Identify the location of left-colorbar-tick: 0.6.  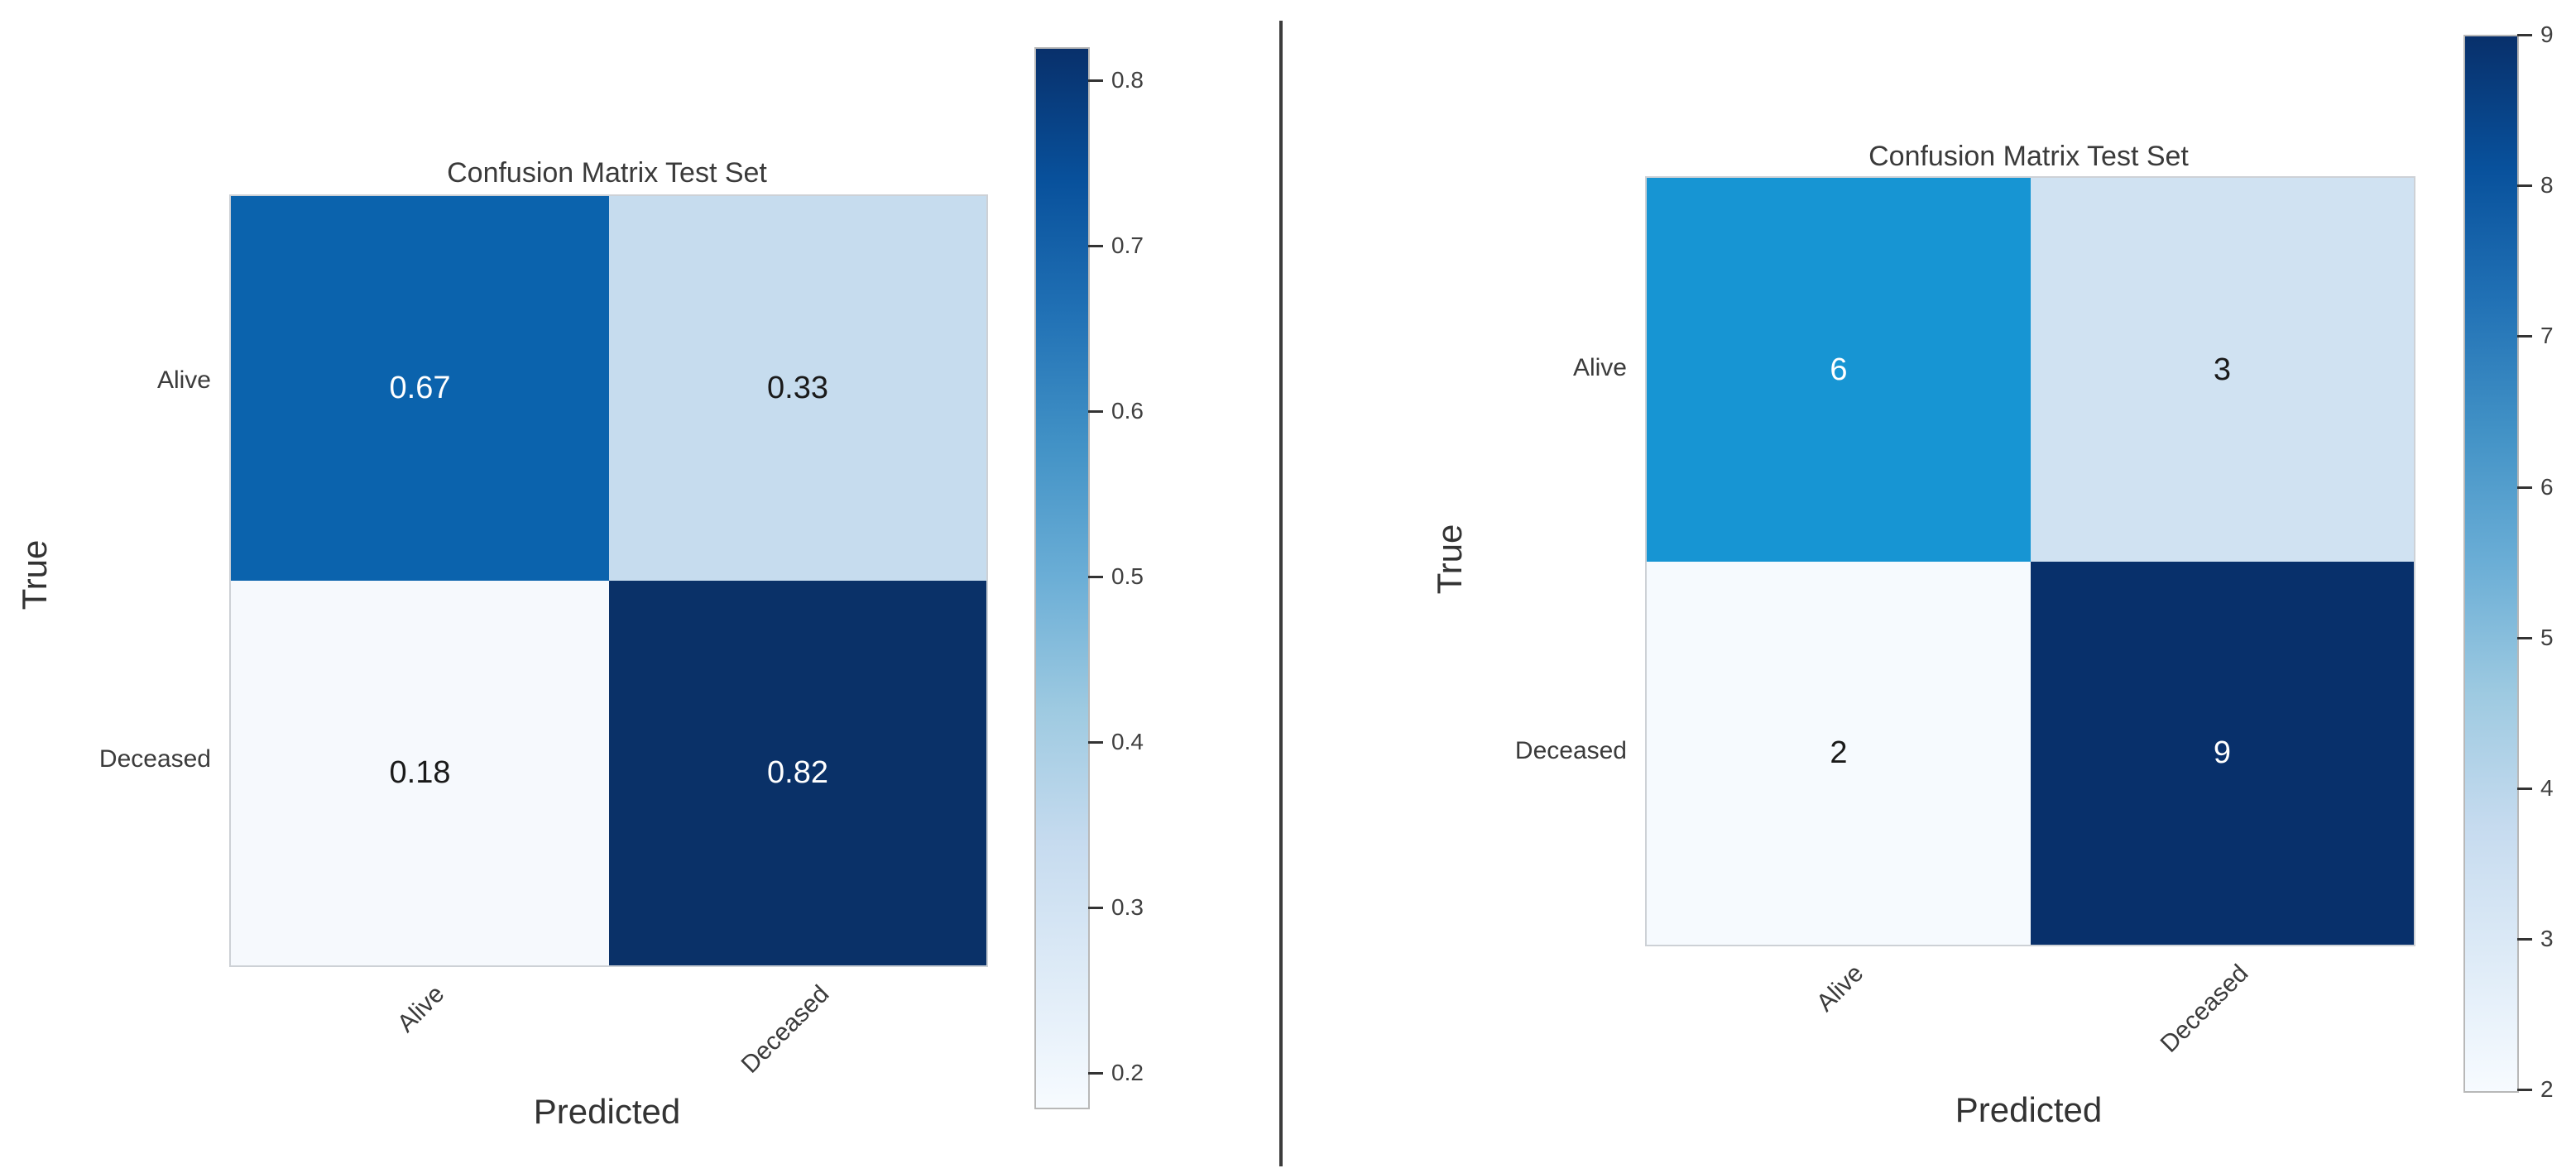
(1116, 412).